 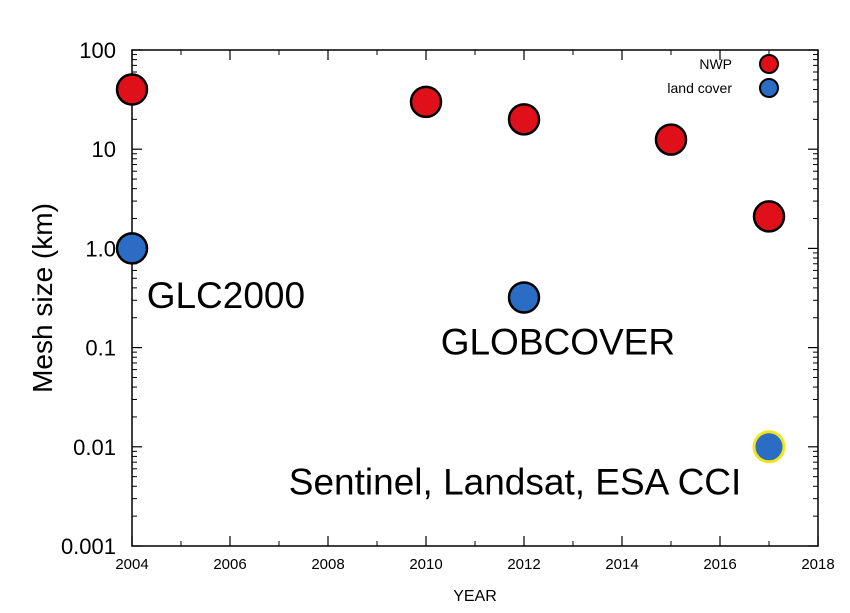 What do you see at coordinates (817, 564) in the screenshot?
I see `x-tick-label: 2018` at bounding box center [817, 564].